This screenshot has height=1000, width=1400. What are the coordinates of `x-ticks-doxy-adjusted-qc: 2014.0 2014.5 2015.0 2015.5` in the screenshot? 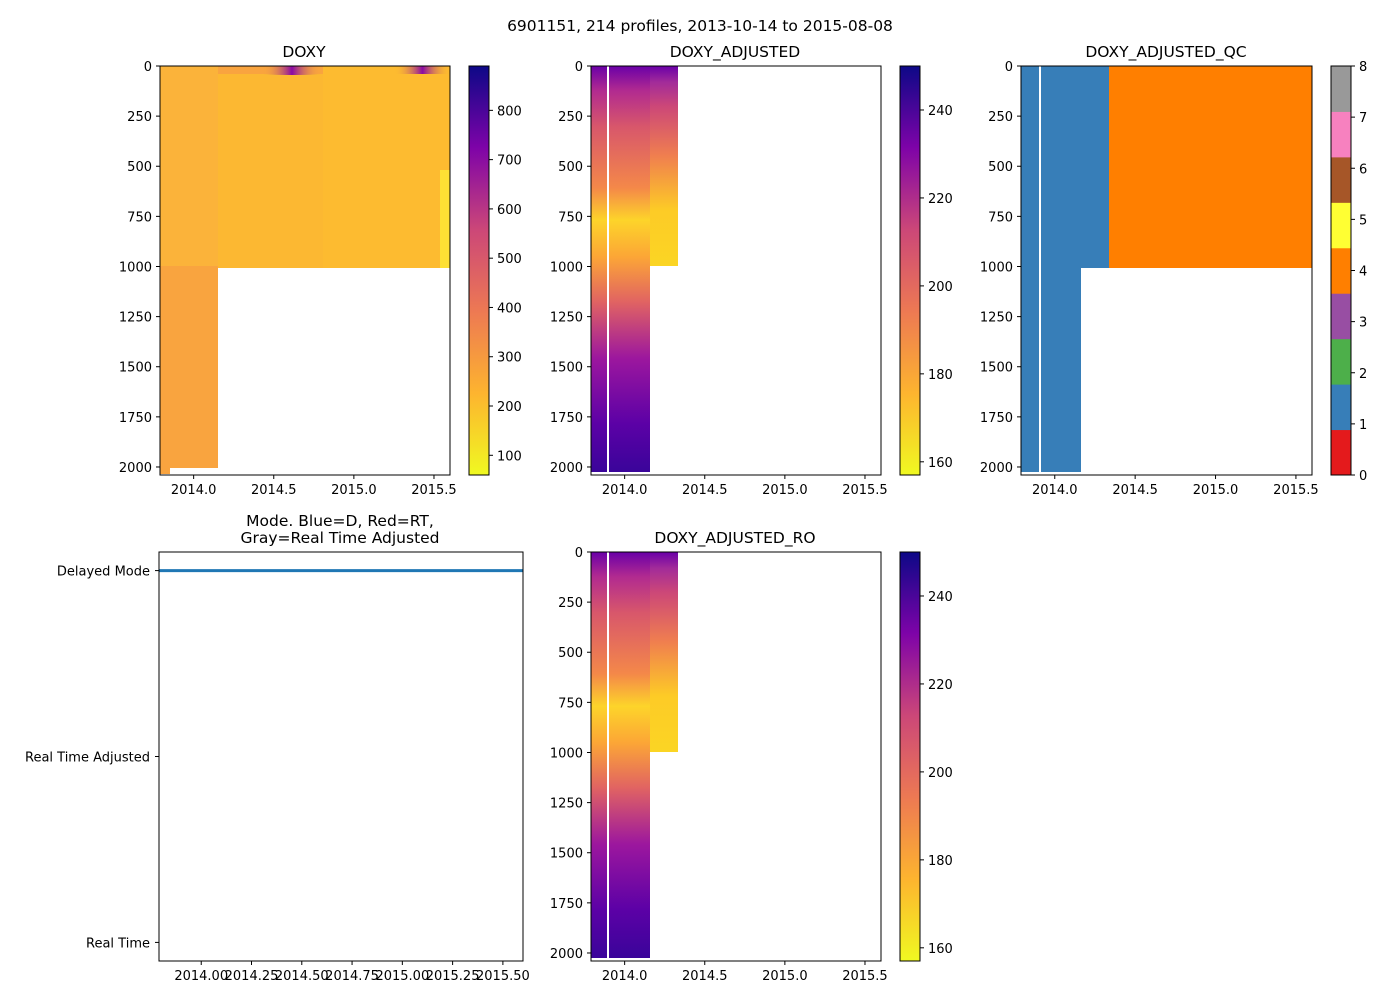 It's located at (1175, 486).